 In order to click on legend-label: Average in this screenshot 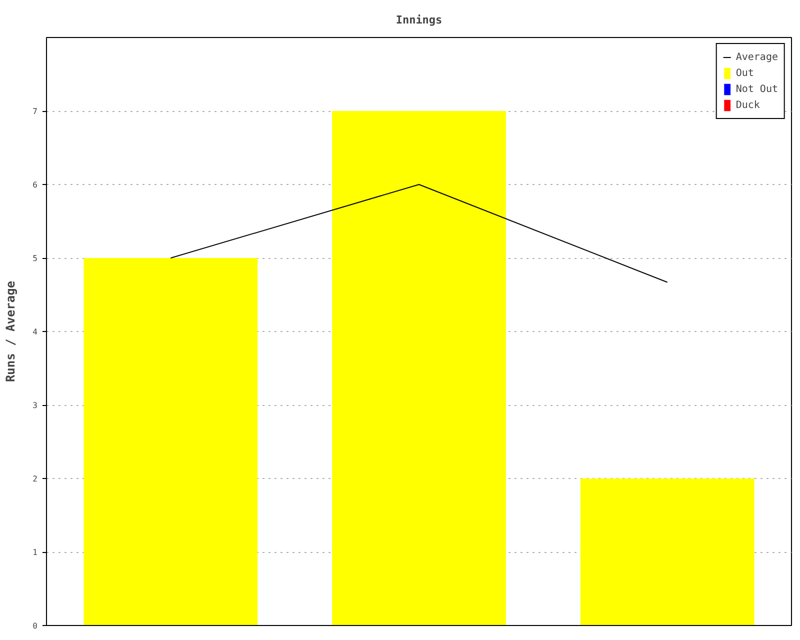, I will do `click(757, 57)`.